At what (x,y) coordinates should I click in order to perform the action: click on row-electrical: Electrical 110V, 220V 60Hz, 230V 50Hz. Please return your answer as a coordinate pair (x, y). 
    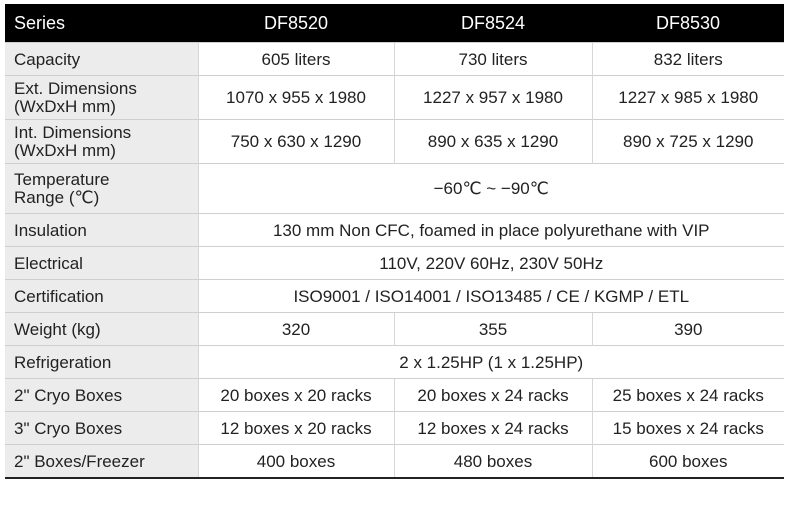
    Looking at the image, I should click on (394, 263).